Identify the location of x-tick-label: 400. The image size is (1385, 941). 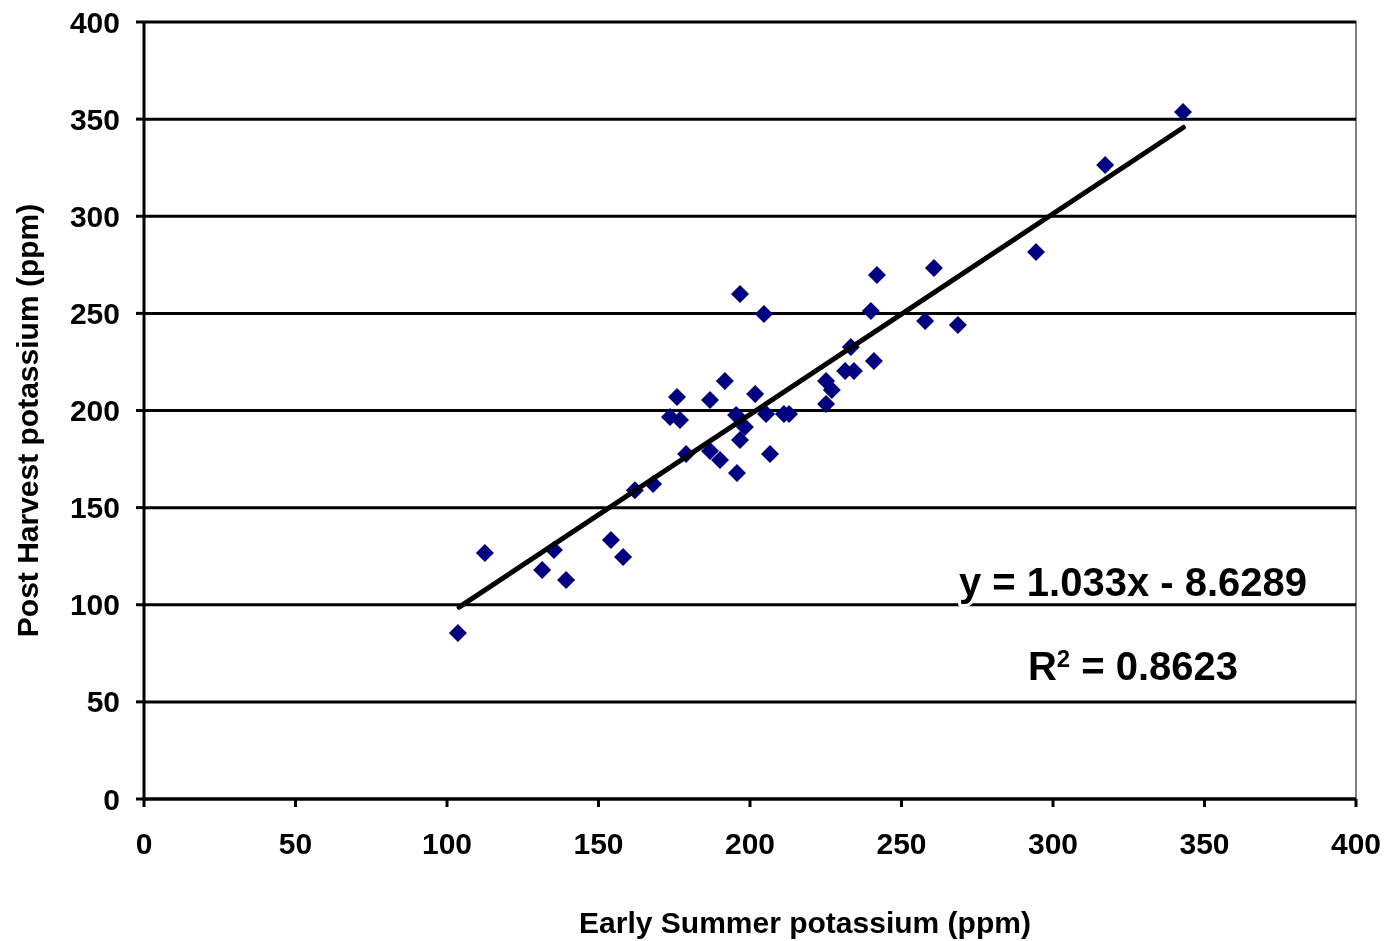
(1356, 843).